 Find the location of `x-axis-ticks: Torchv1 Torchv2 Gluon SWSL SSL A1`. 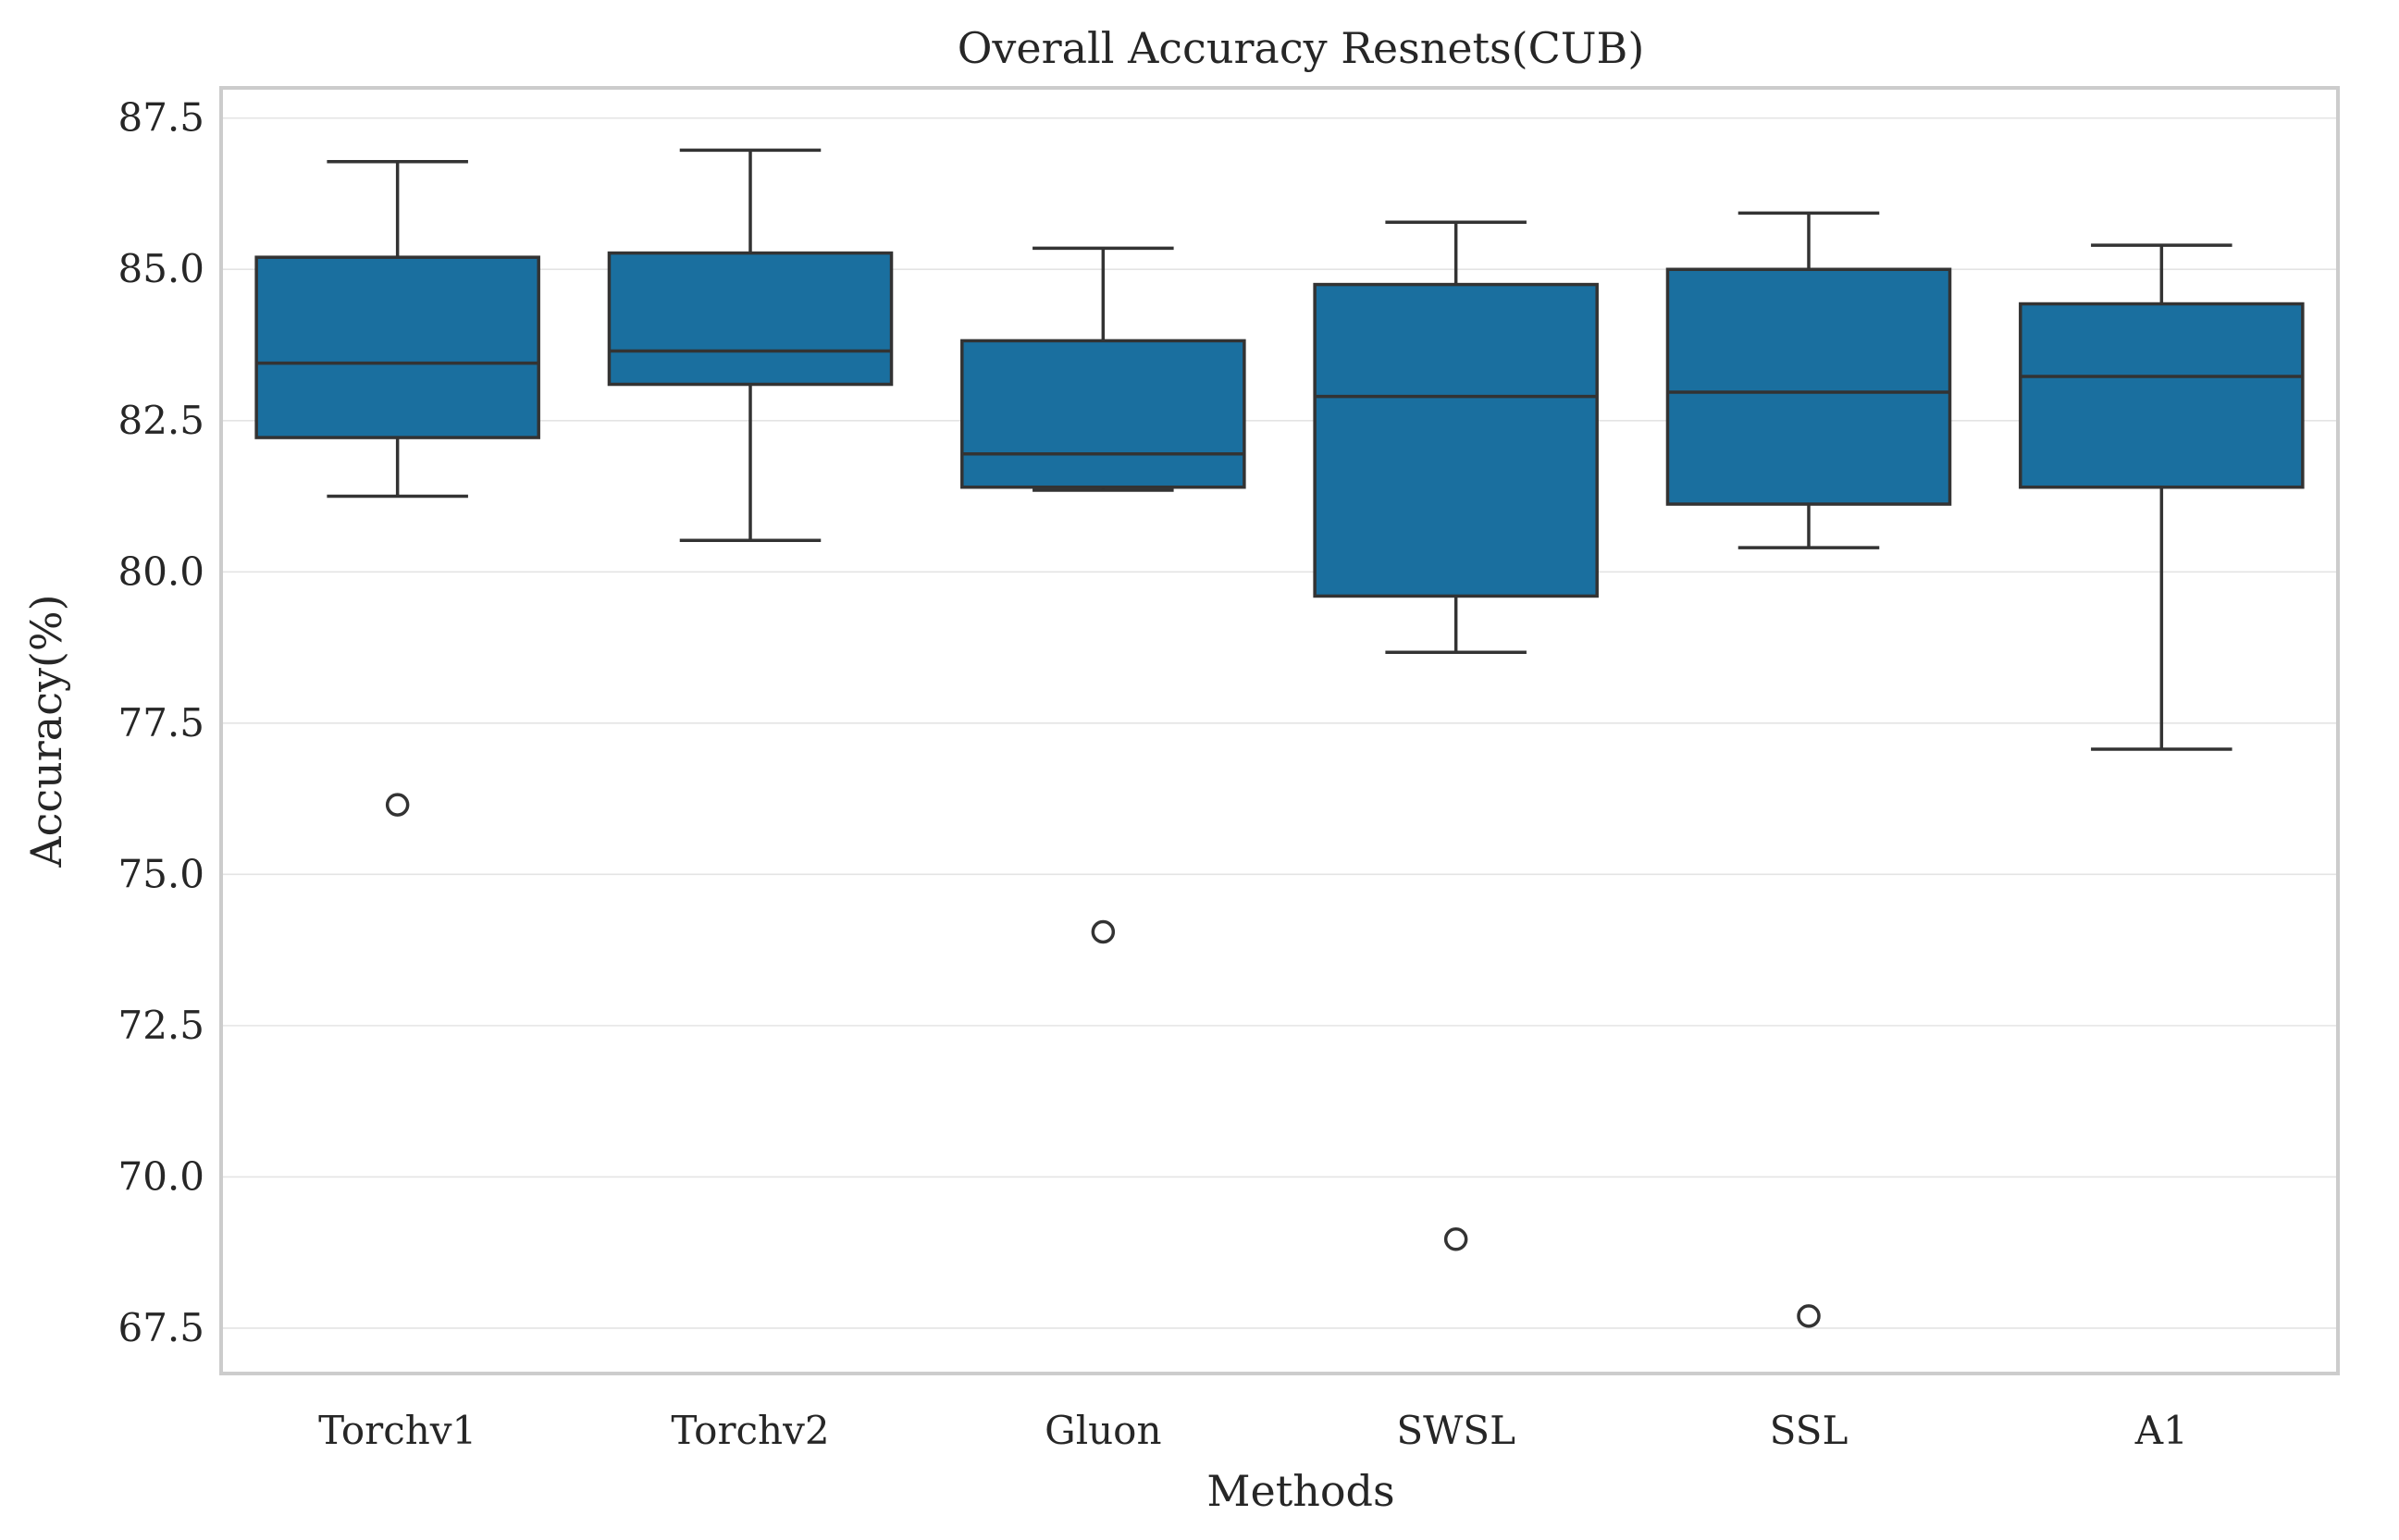

x-axis-ticks: Torchv1 Torchv2 Gluon SWSL SSL A1 is located at coordinates (1253, 1430).